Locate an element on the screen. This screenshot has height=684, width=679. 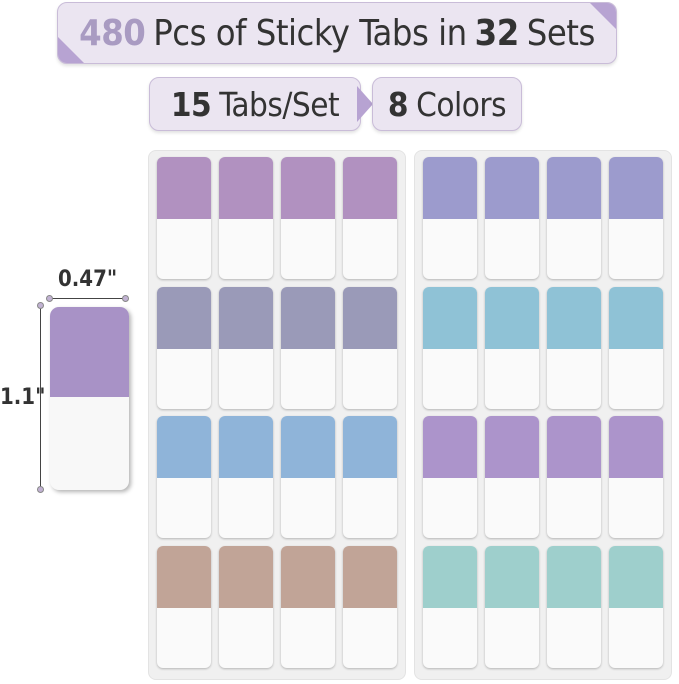
banner-tabs-per-set: 15 Tabs/Set is located at coordinates (255, 104).